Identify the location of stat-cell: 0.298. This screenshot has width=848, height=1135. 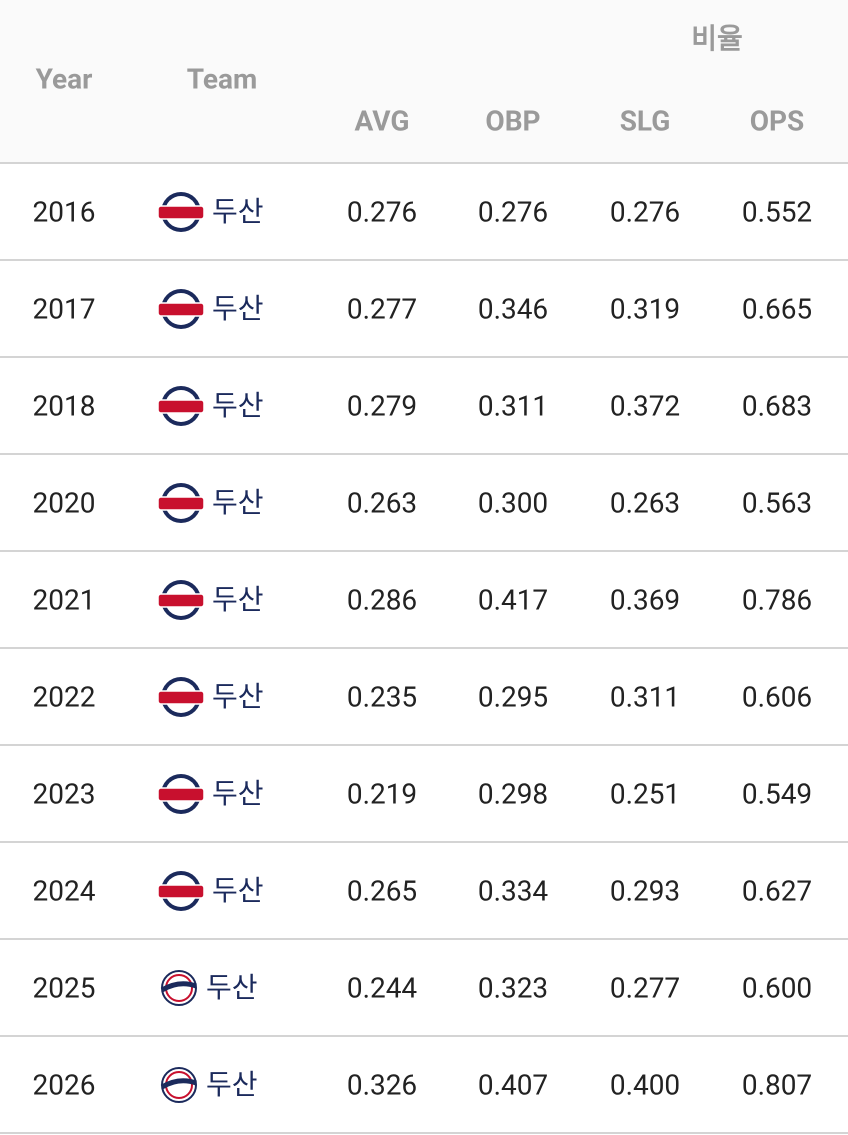
(513, 794).